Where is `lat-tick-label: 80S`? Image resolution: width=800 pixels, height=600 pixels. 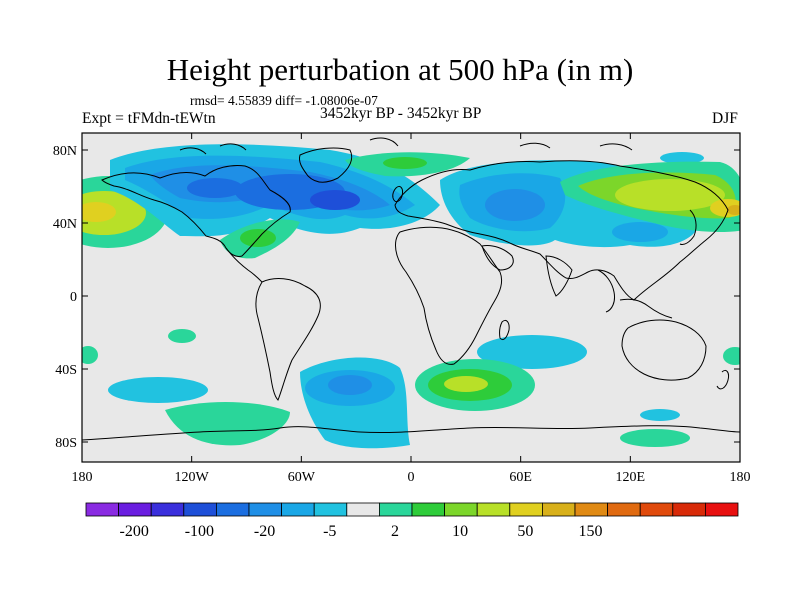
lat-tick-label: 80S is located at coordinates (66, 443).